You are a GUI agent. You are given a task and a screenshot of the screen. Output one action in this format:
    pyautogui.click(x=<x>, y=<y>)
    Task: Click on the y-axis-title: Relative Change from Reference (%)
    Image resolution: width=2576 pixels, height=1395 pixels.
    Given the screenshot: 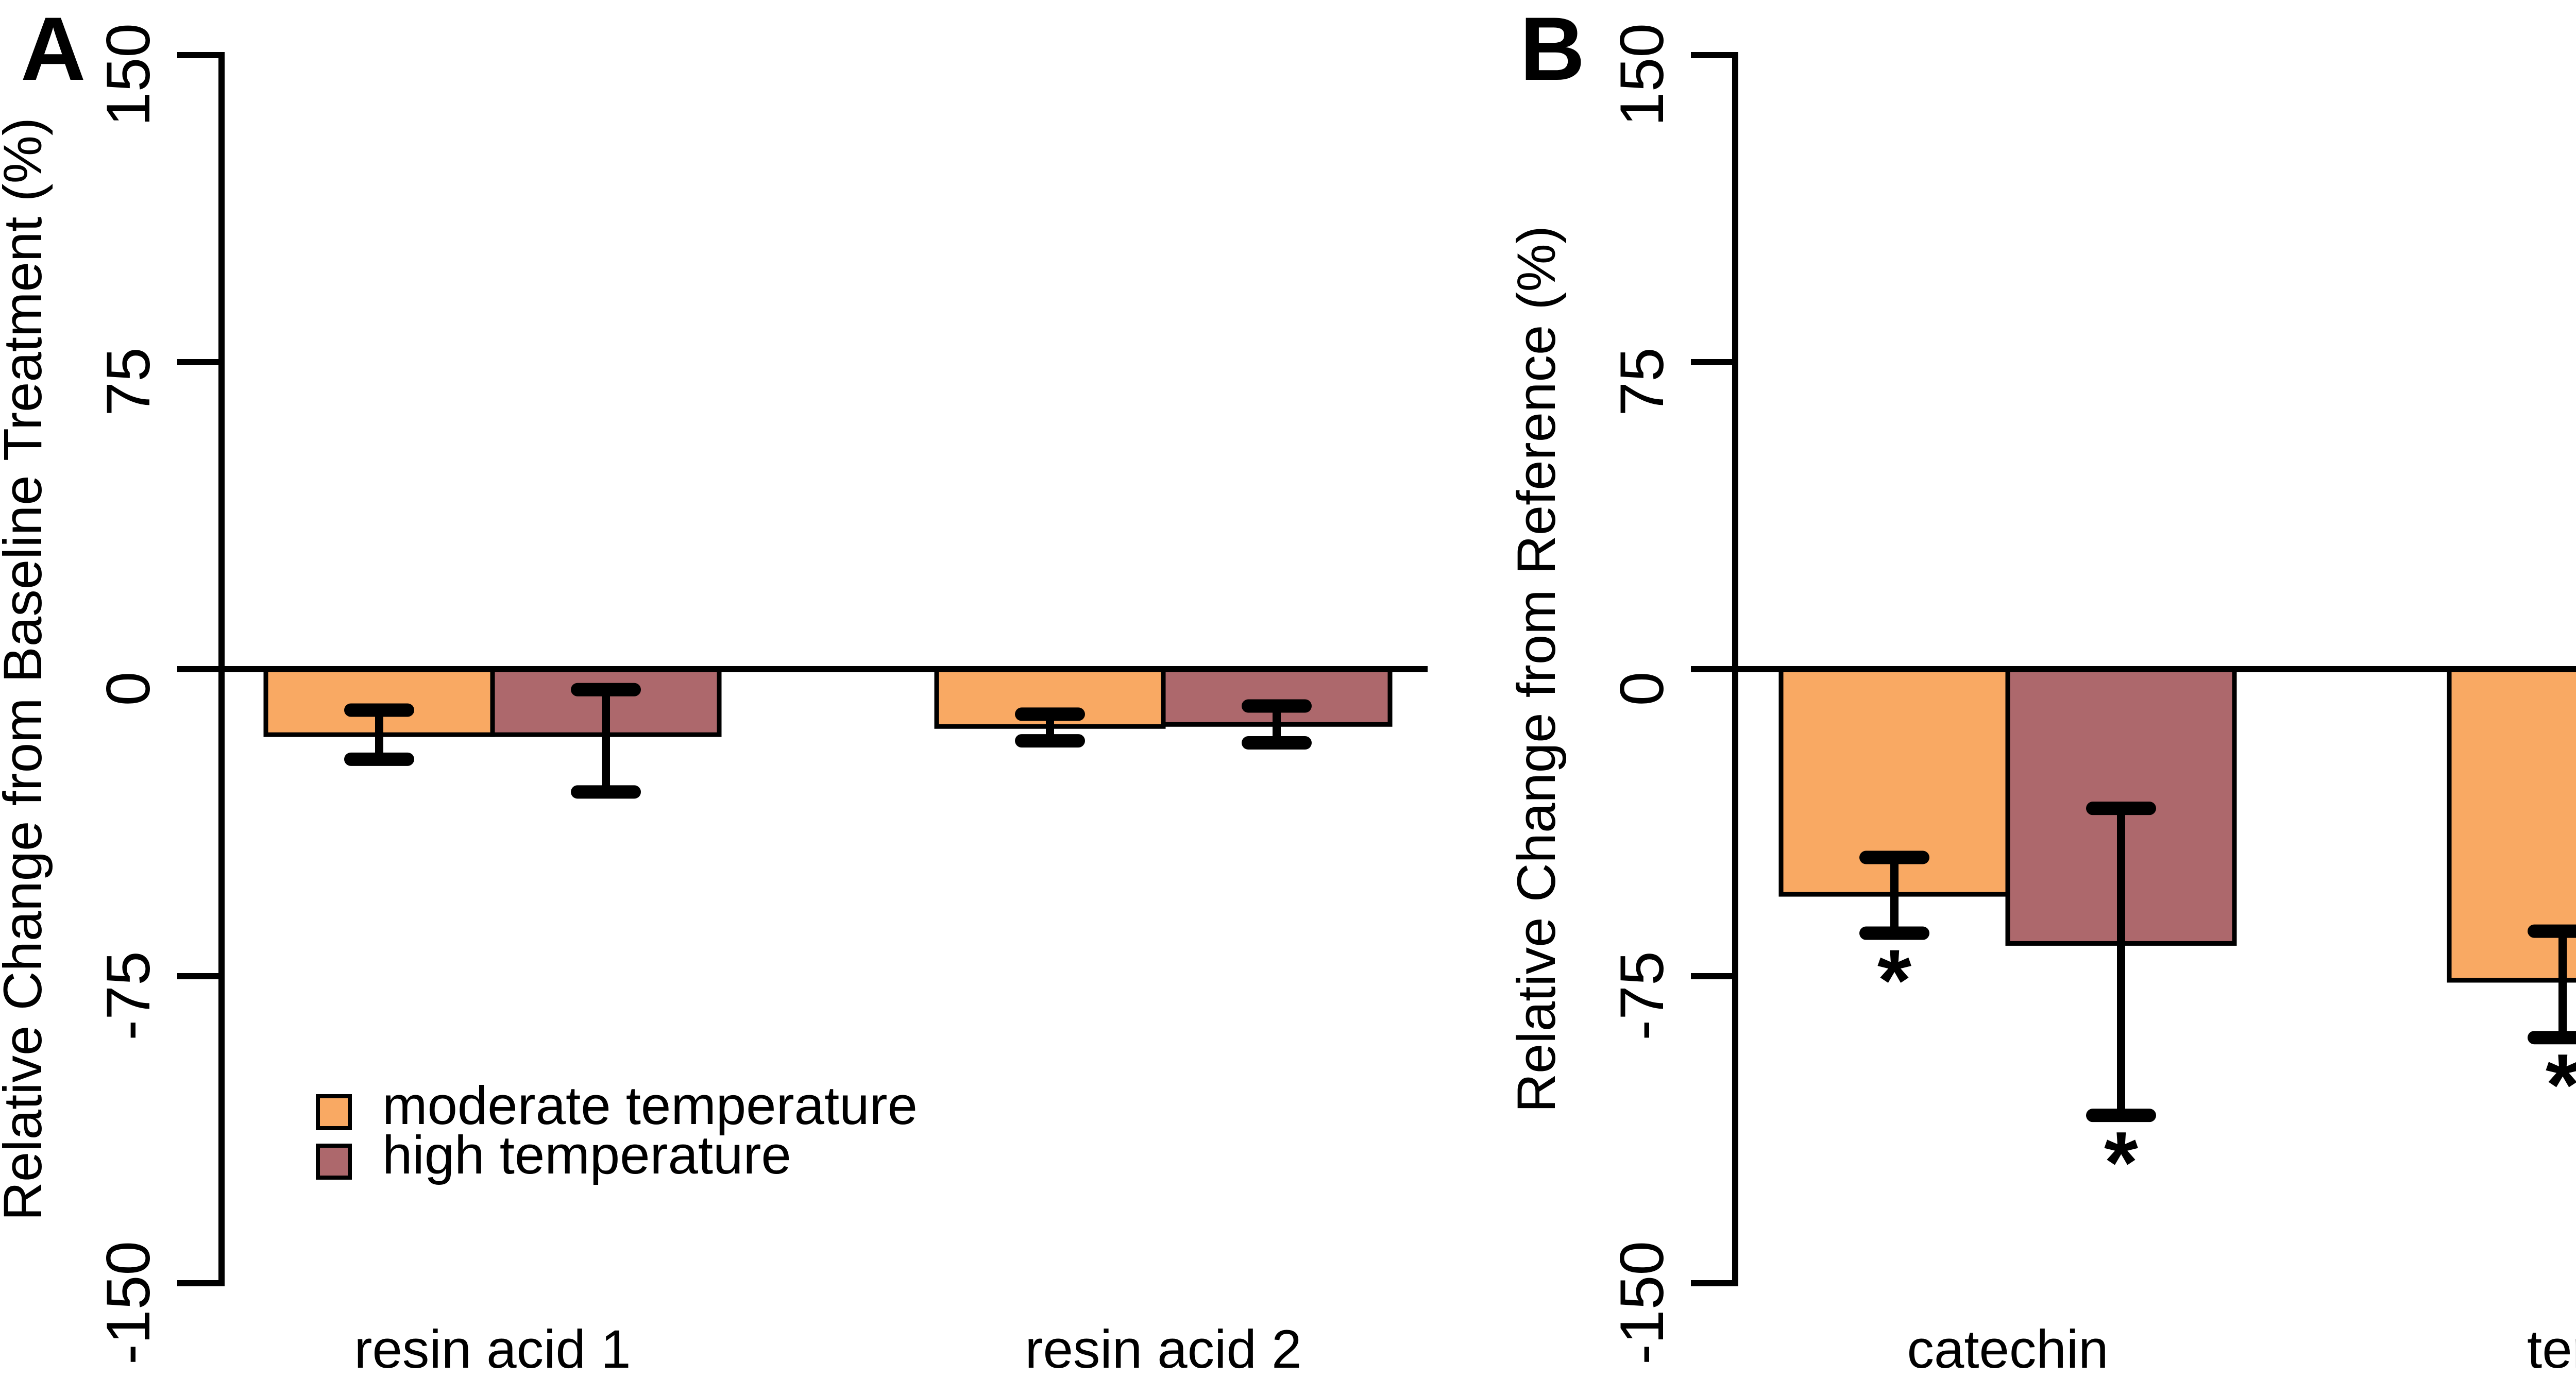 What is the action you would take?
    pyautogui.click(x=1536, y=669)
    